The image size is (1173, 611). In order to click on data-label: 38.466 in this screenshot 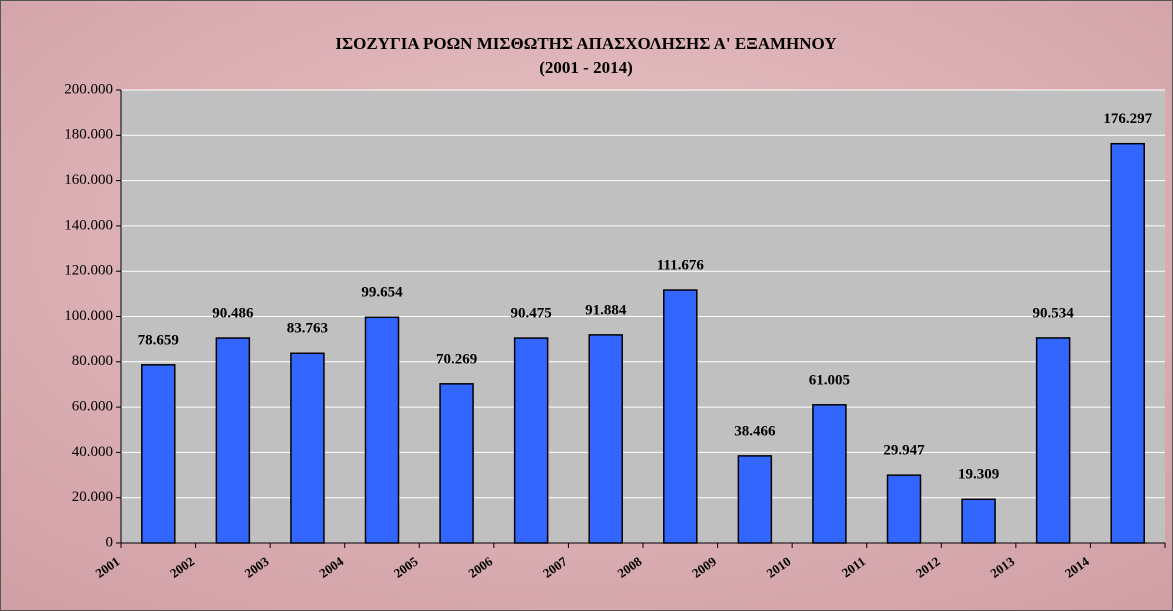, I will do `click(755, 431)`.